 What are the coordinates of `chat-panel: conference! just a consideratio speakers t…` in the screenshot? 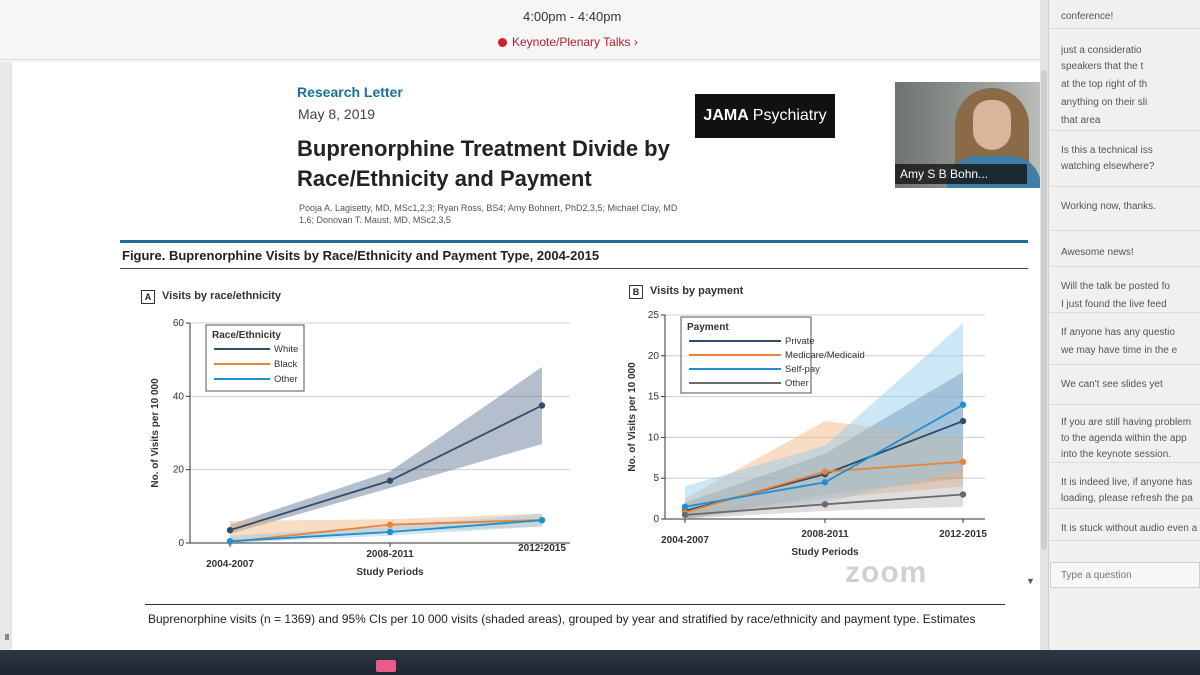 It's located at (1124, 325).